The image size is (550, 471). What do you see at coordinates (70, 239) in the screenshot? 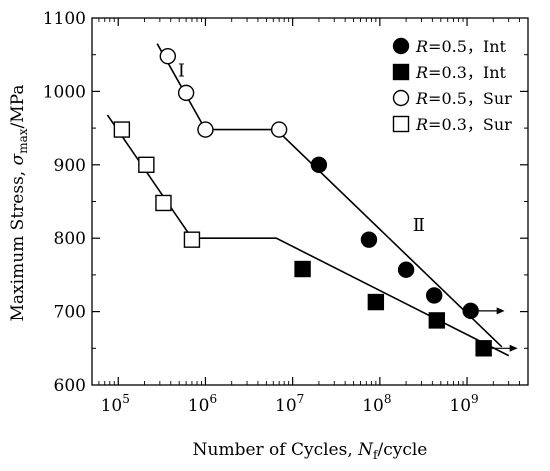
I see `y-tick-label: 800` at bounding box center [70, 239].